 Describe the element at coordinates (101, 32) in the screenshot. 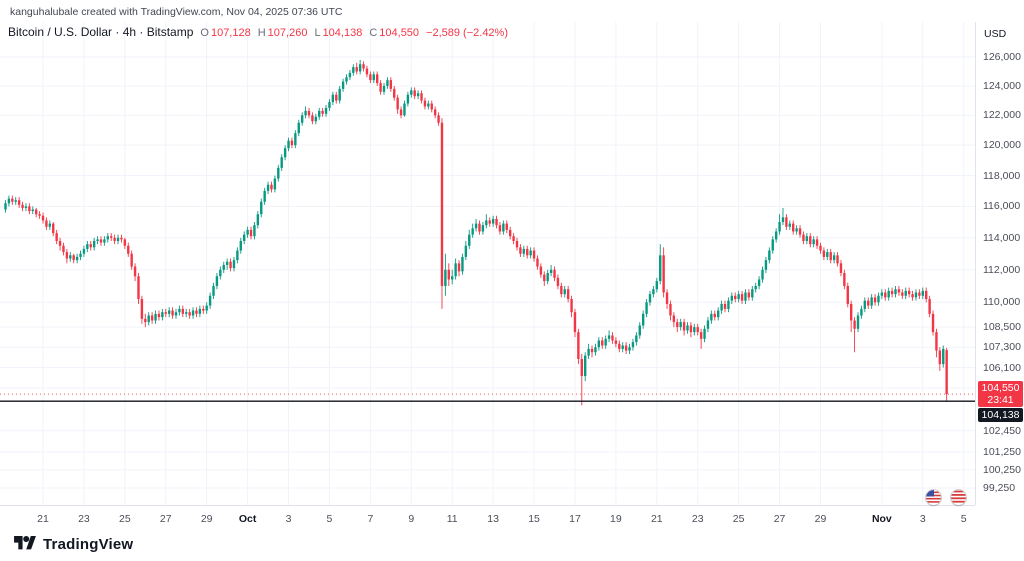

I see `symbol-title: Bitcoin / U.S. Dollar · 4h · Bitstamp` at that location.